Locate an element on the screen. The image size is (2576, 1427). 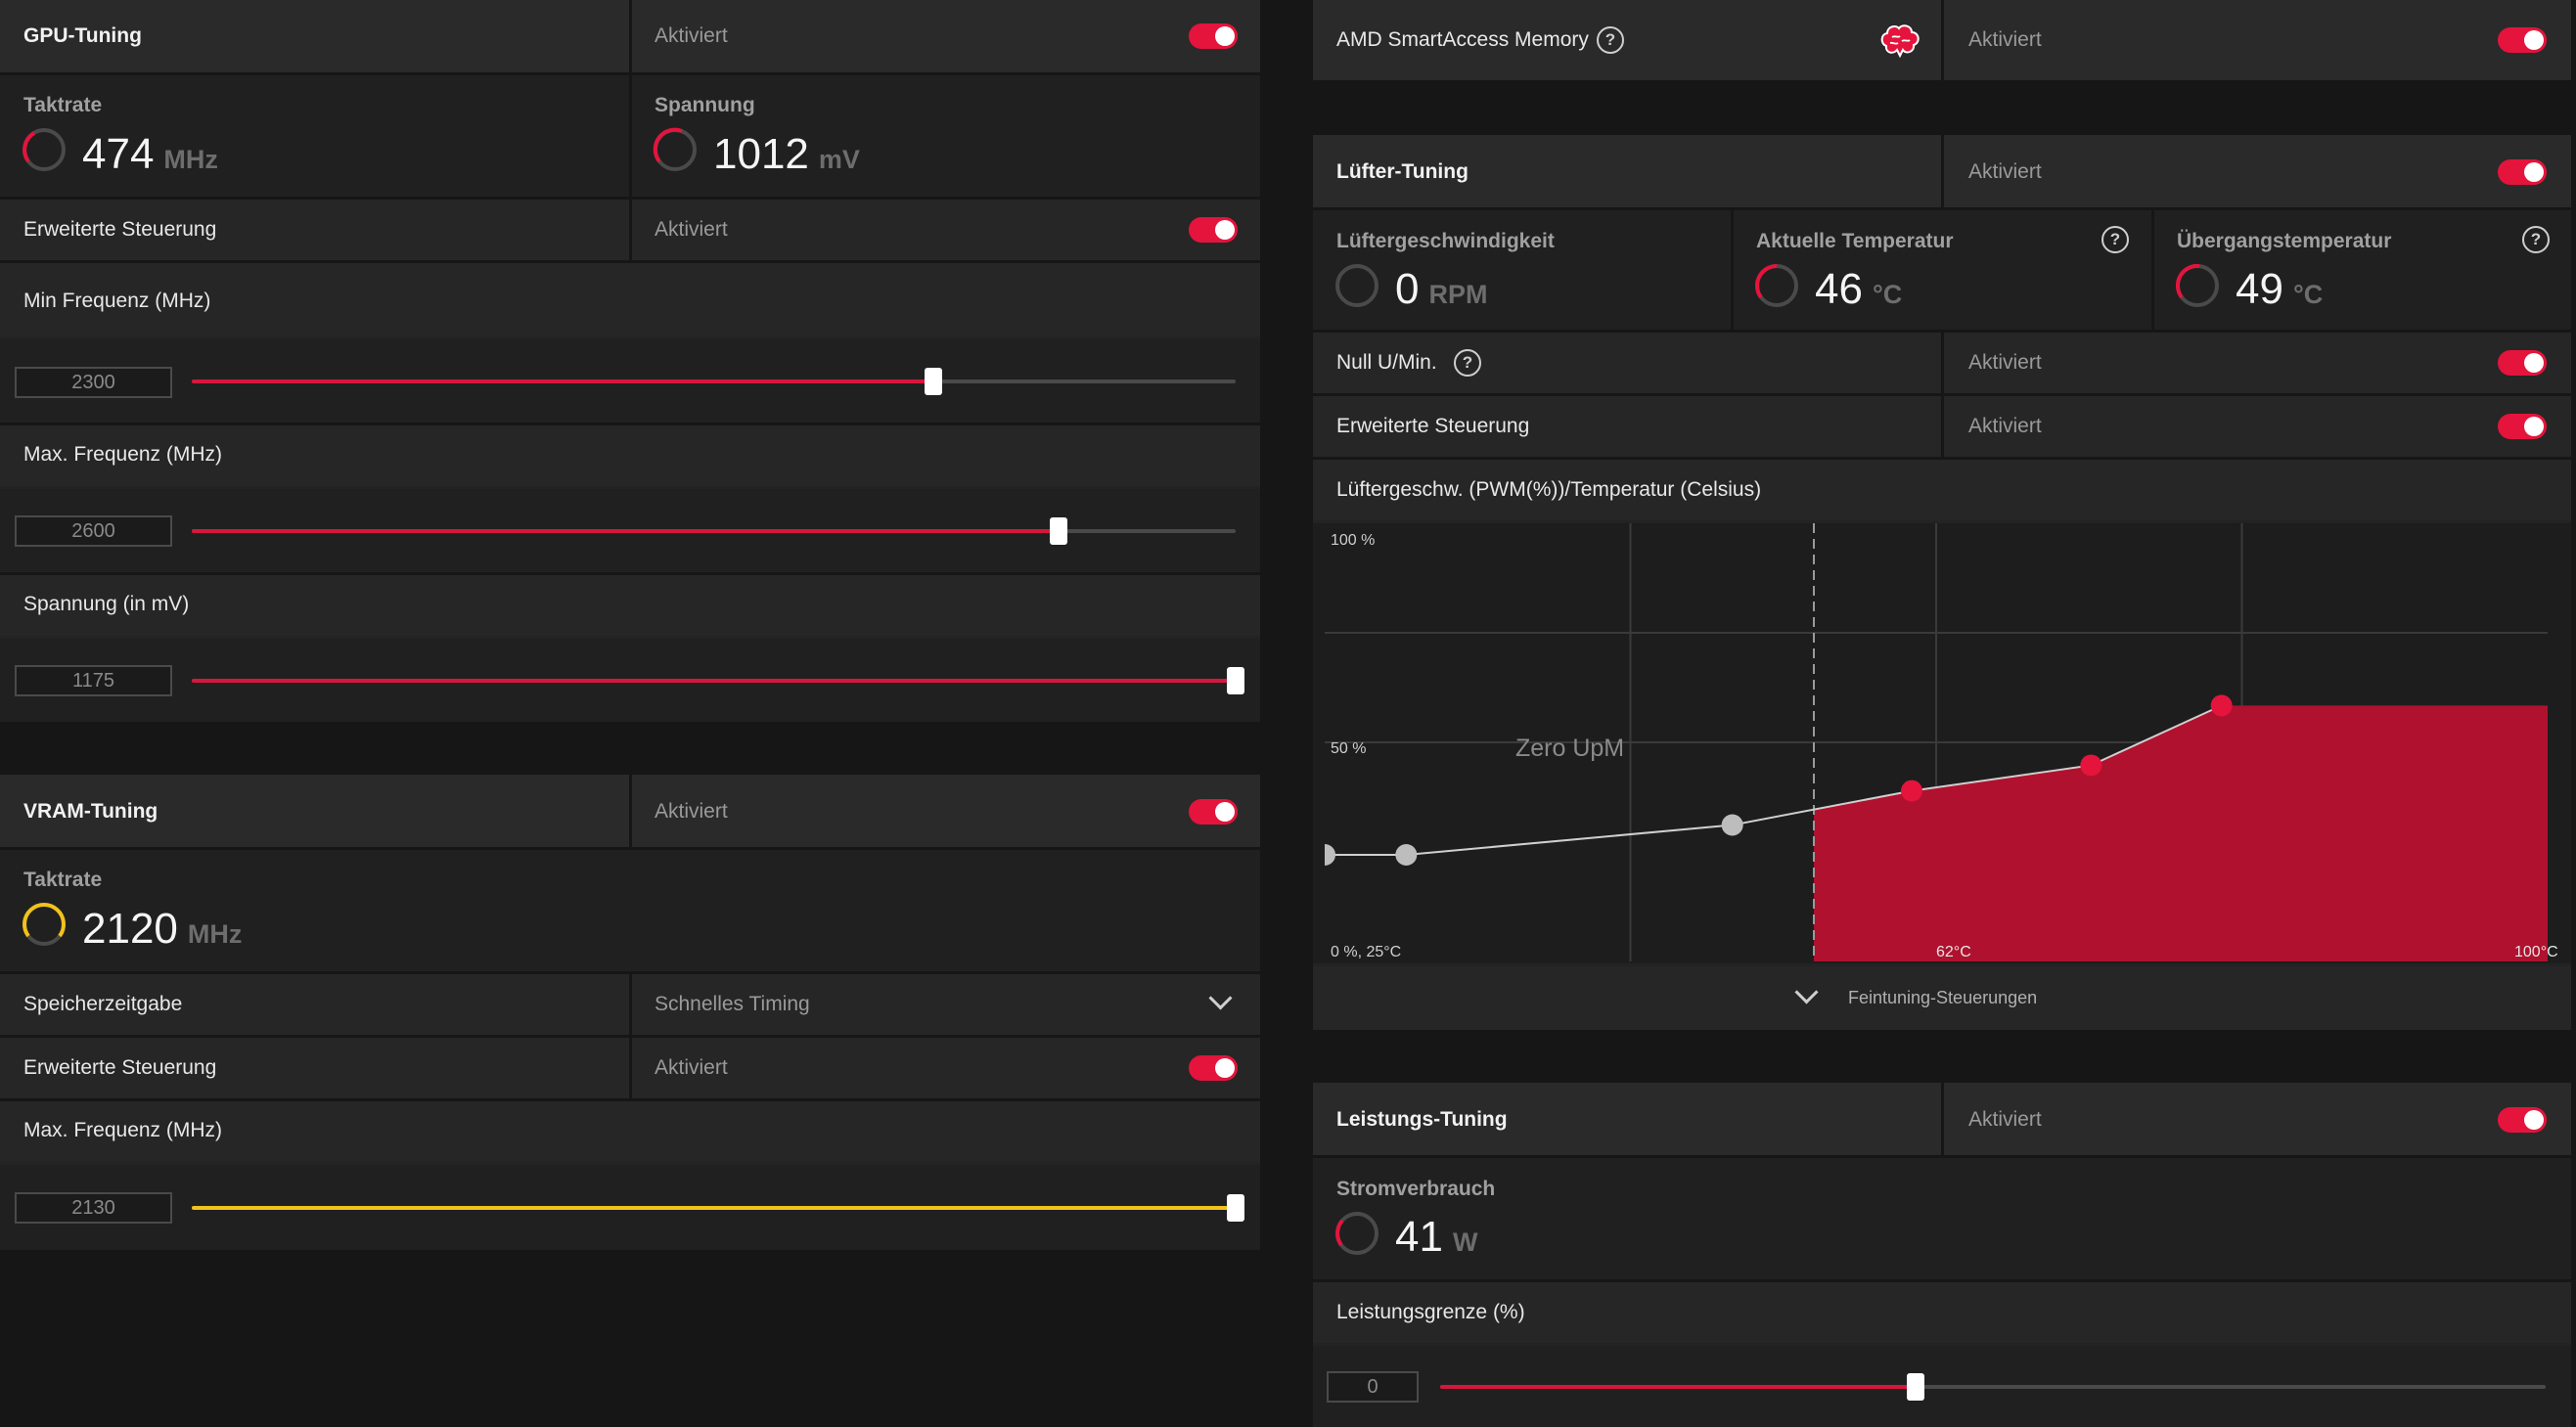
zero-rpm-chart-label: Zero UpM is located at coordinates (1569, 748).